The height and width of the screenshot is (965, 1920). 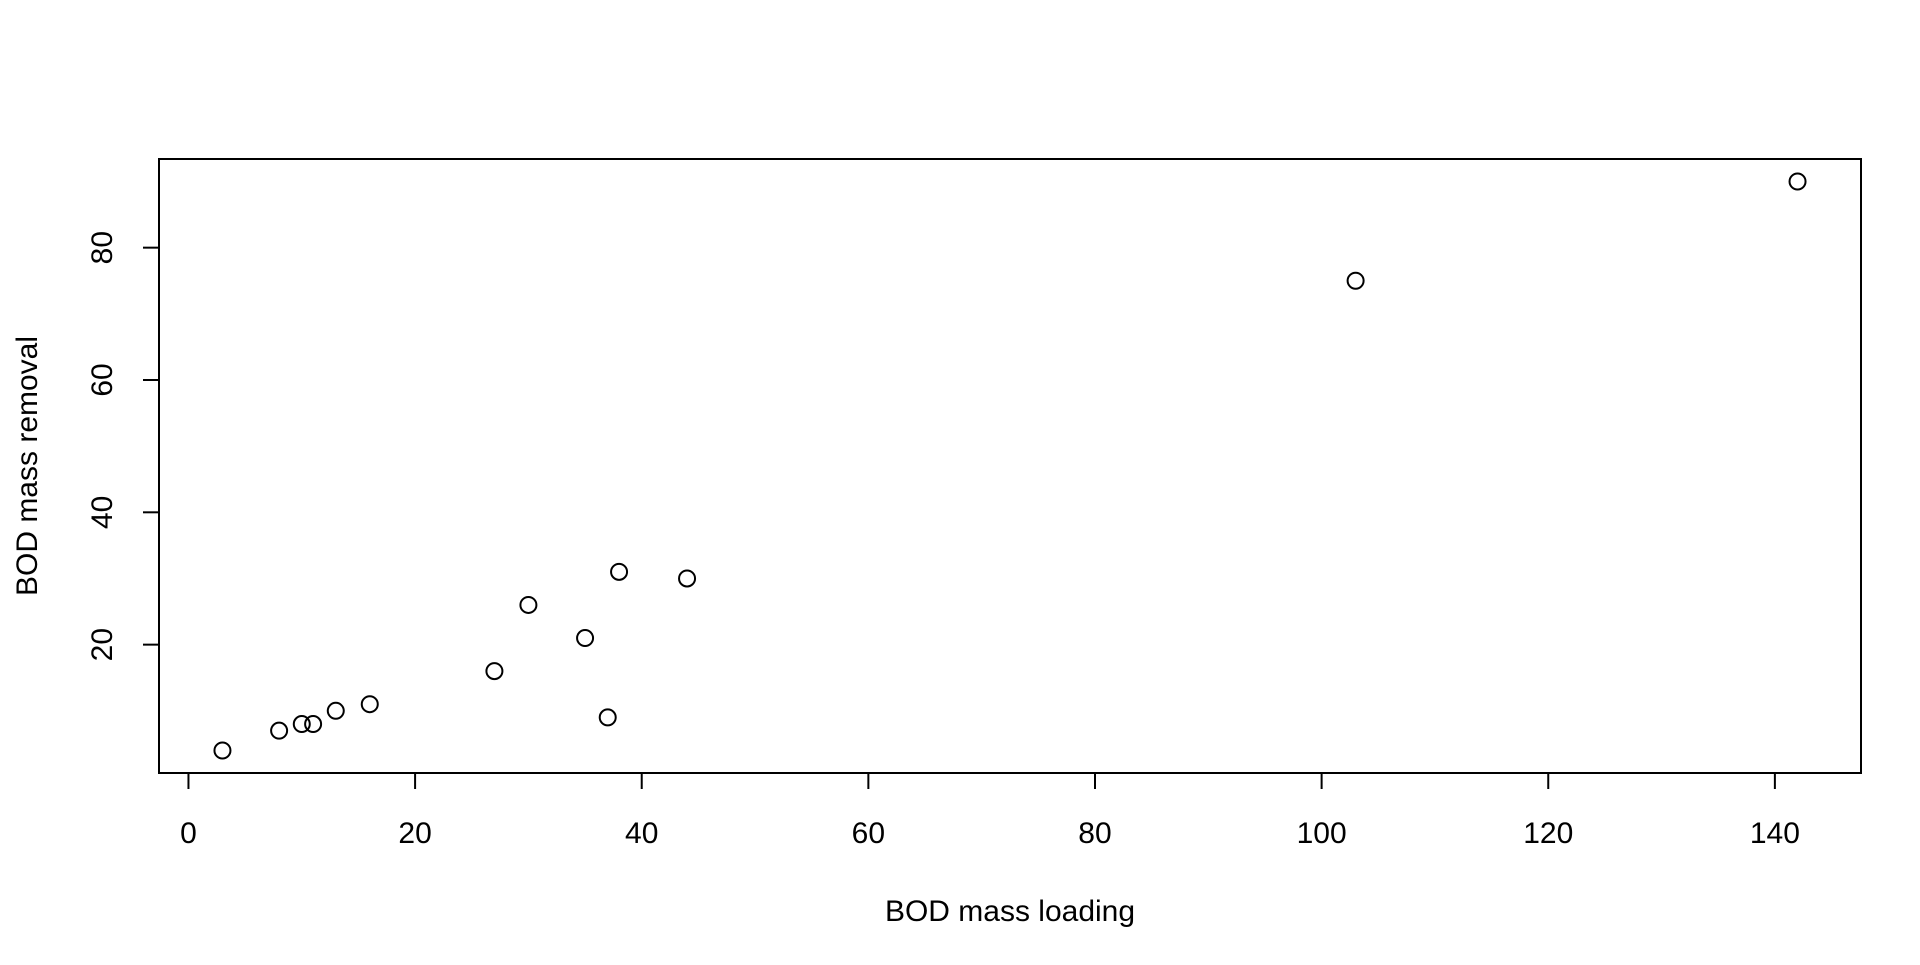 What do you see at coordinates (990, 811) in the screenshot?
I see `x-axis: 0 20 40 60 80 100 120 140` at bounding box center [990, 811].